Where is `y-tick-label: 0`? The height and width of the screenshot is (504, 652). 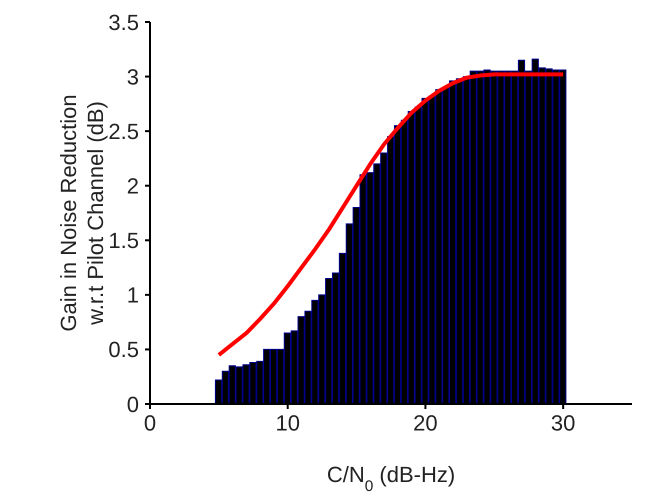 y-tick-label: 0 is located at coordinates (132, 404).